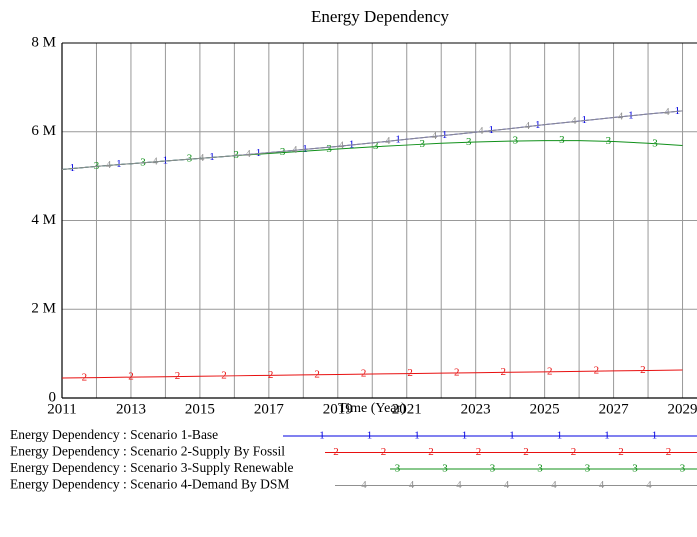 The height and width of the screenshot is (537, 697). Describe the element at coordinates (380, 16) in the screenshot. I see `chart-title: Energy Dependency` at that location.